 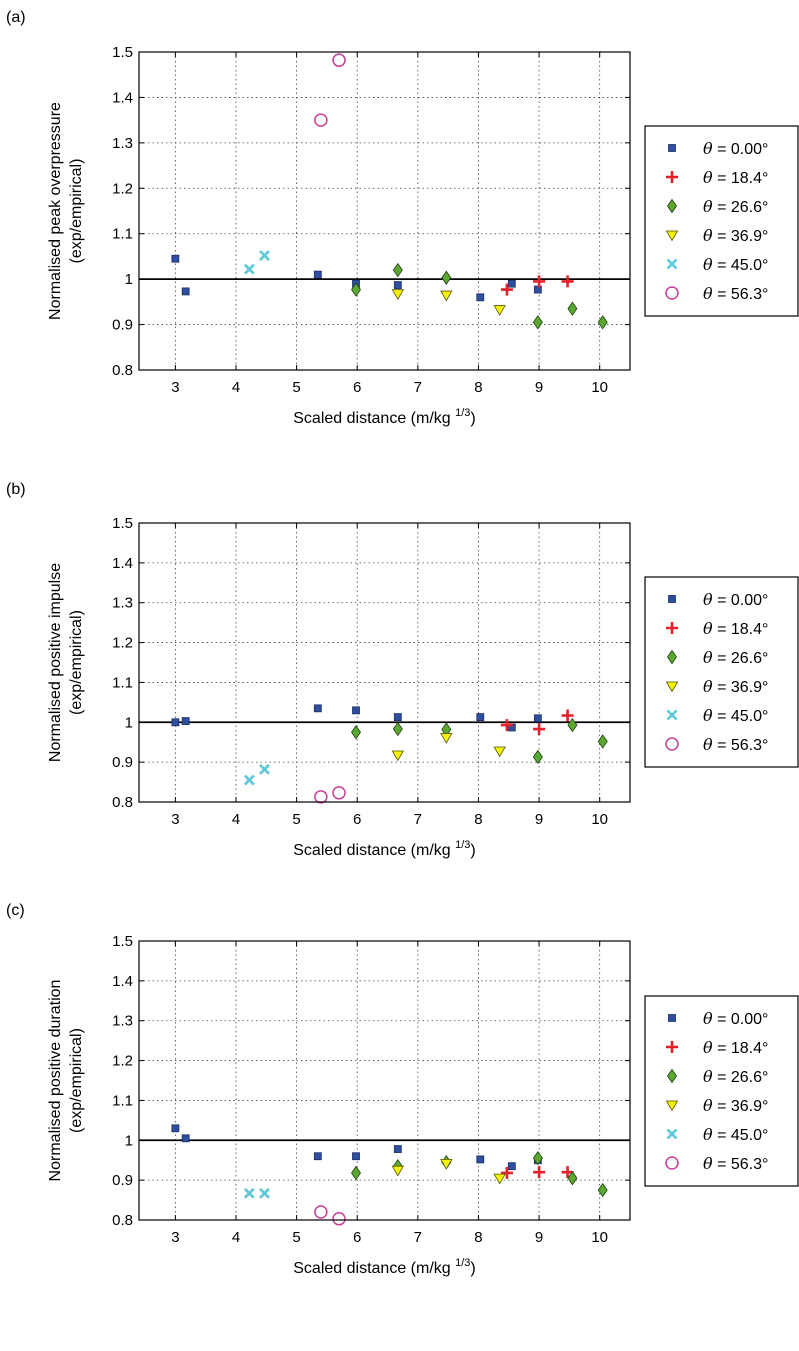 I want to click on plot-frame, so click(x=384, y=1080).